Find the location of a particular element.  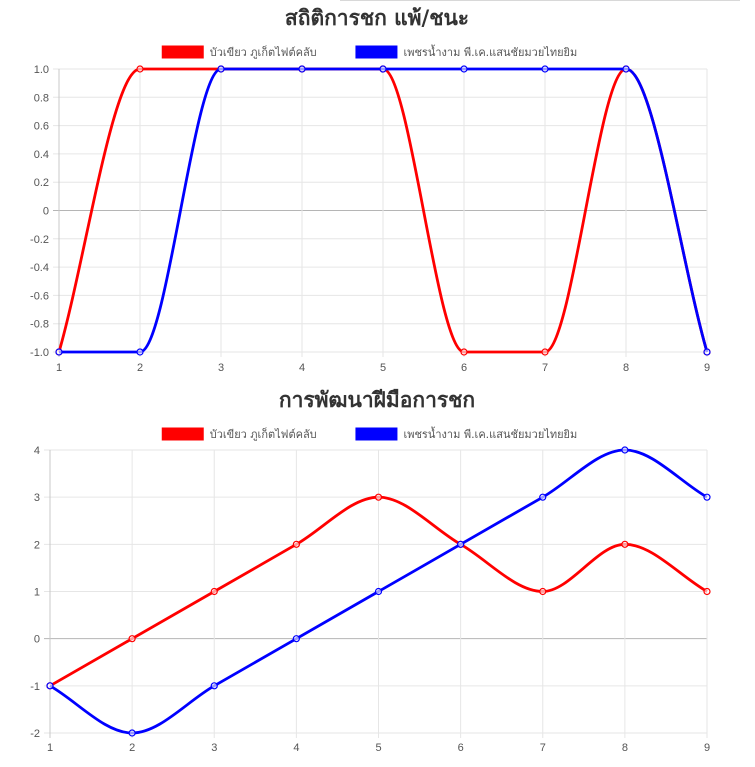

skill-legend-label-1: บัวเขียว ภูเก็ตไฟต์คลับ is located at coordinates (263, 434).